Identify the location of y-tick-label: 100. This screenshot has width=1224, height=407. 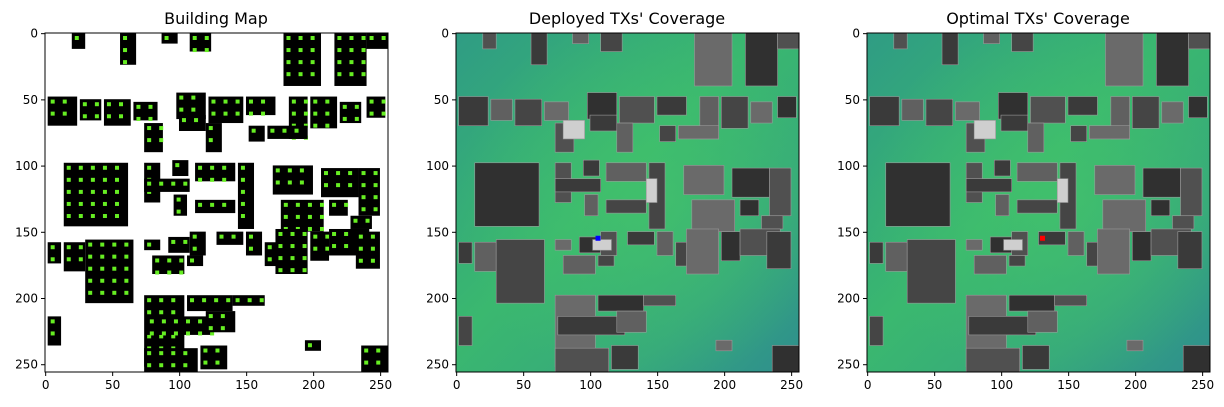
(437, 166).